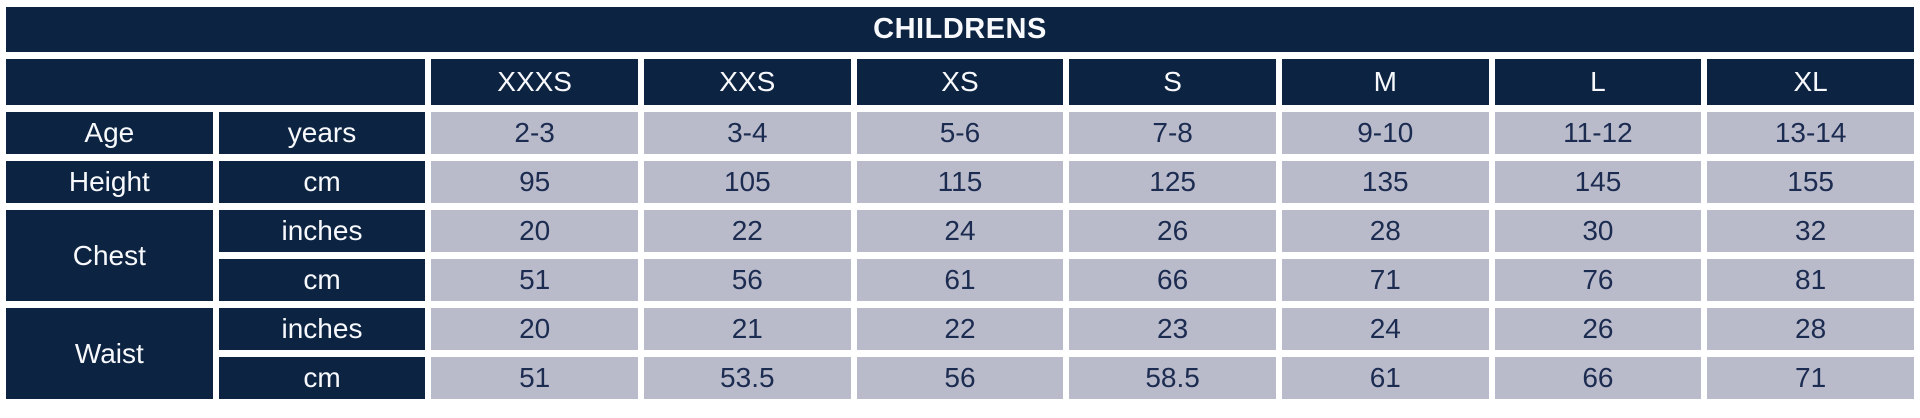  I want to click on row-label-cell: Age, so click(109, 133).